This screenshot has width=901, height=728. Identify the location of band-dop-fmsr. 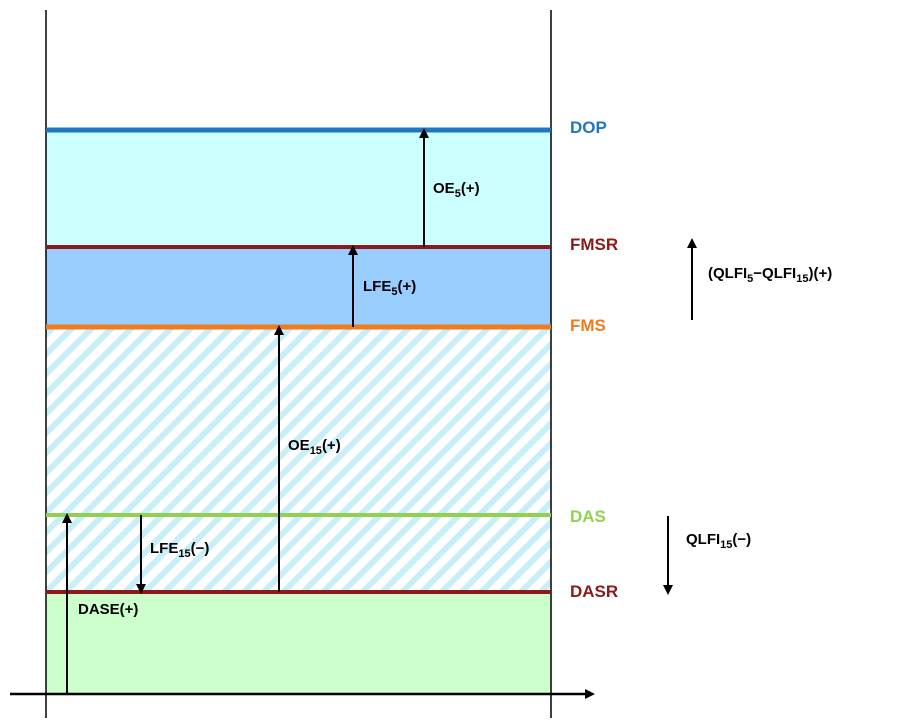
(298, 188).